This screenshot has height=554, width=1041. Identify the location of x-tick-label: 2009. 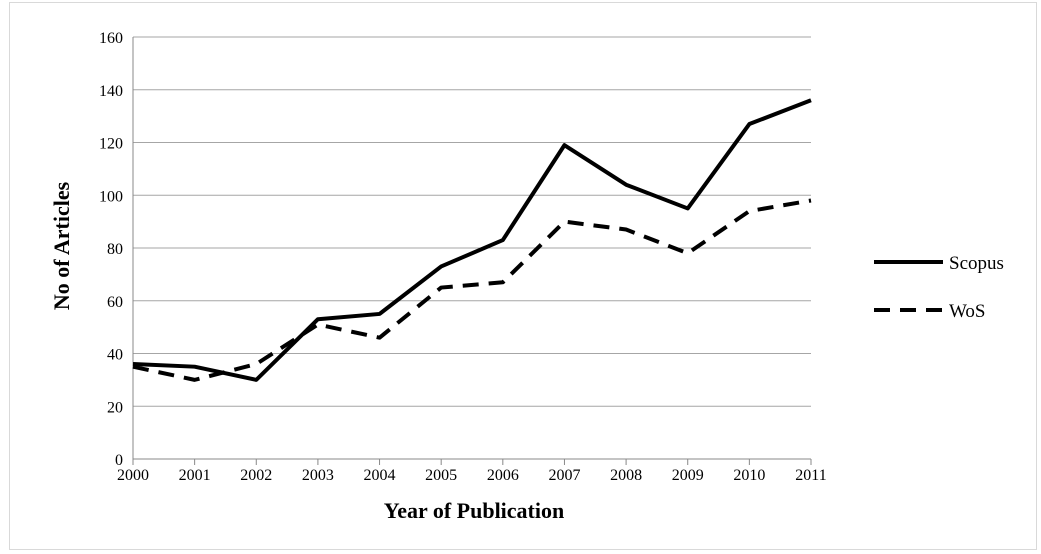
(688, 475).